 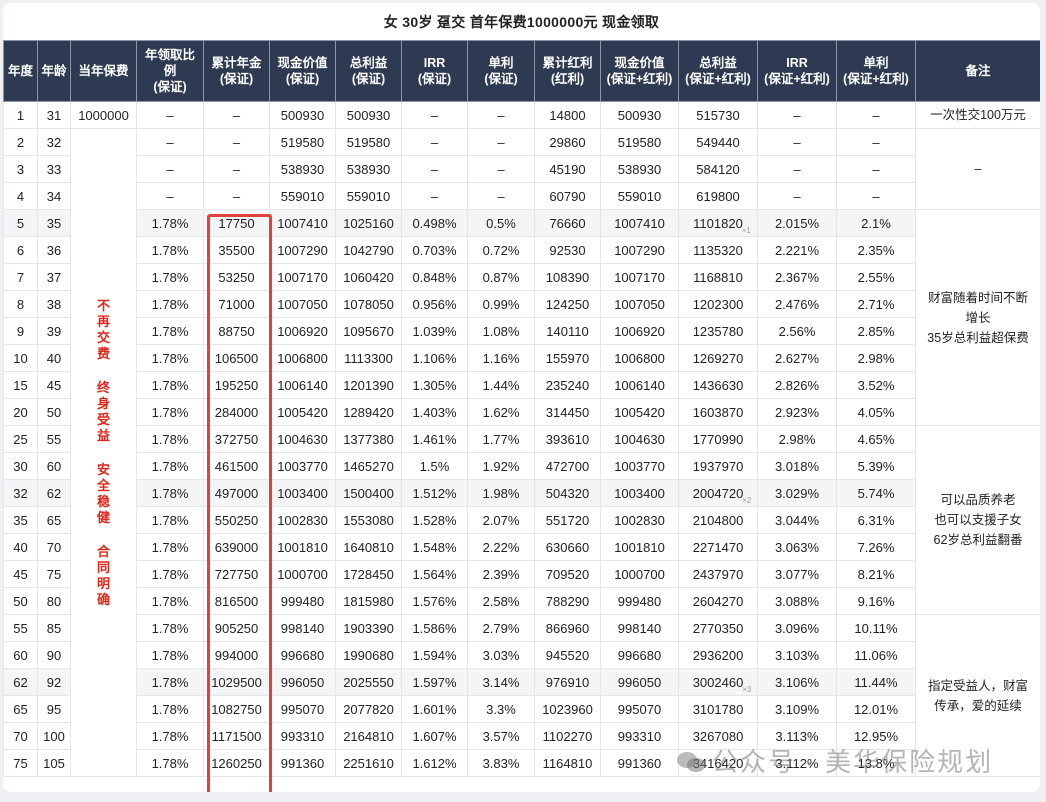 What do you see at coordinates (639, 736) in the screenshot?
I see `cell-cv2: 993310` at bounding box center [639, 736].